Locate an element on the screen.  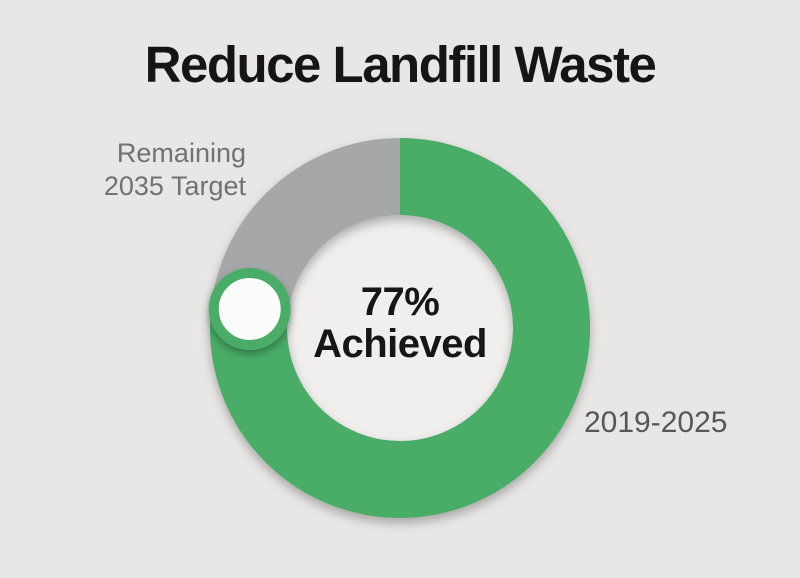
progress-marker-circle is located at coordinates (249, 309).